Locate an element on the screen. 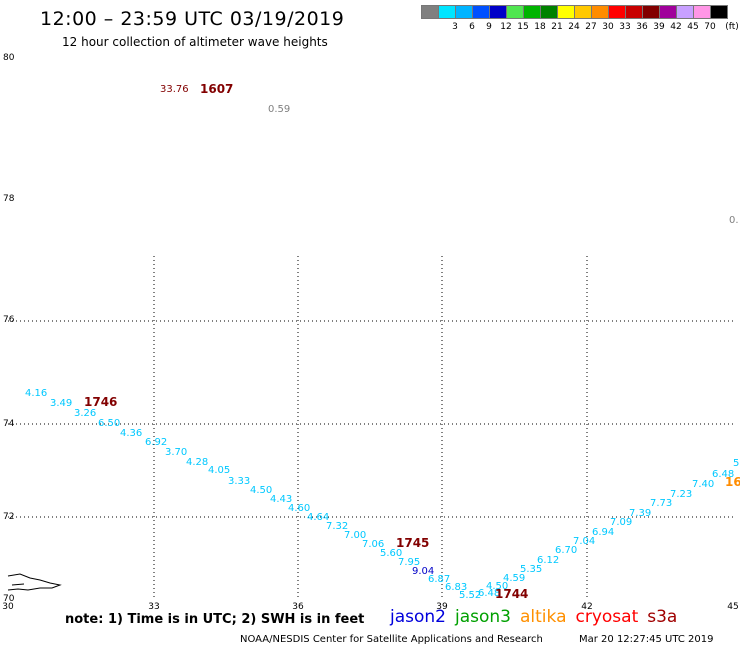  longitude-label: 33 is located at coordinates (153, 607).